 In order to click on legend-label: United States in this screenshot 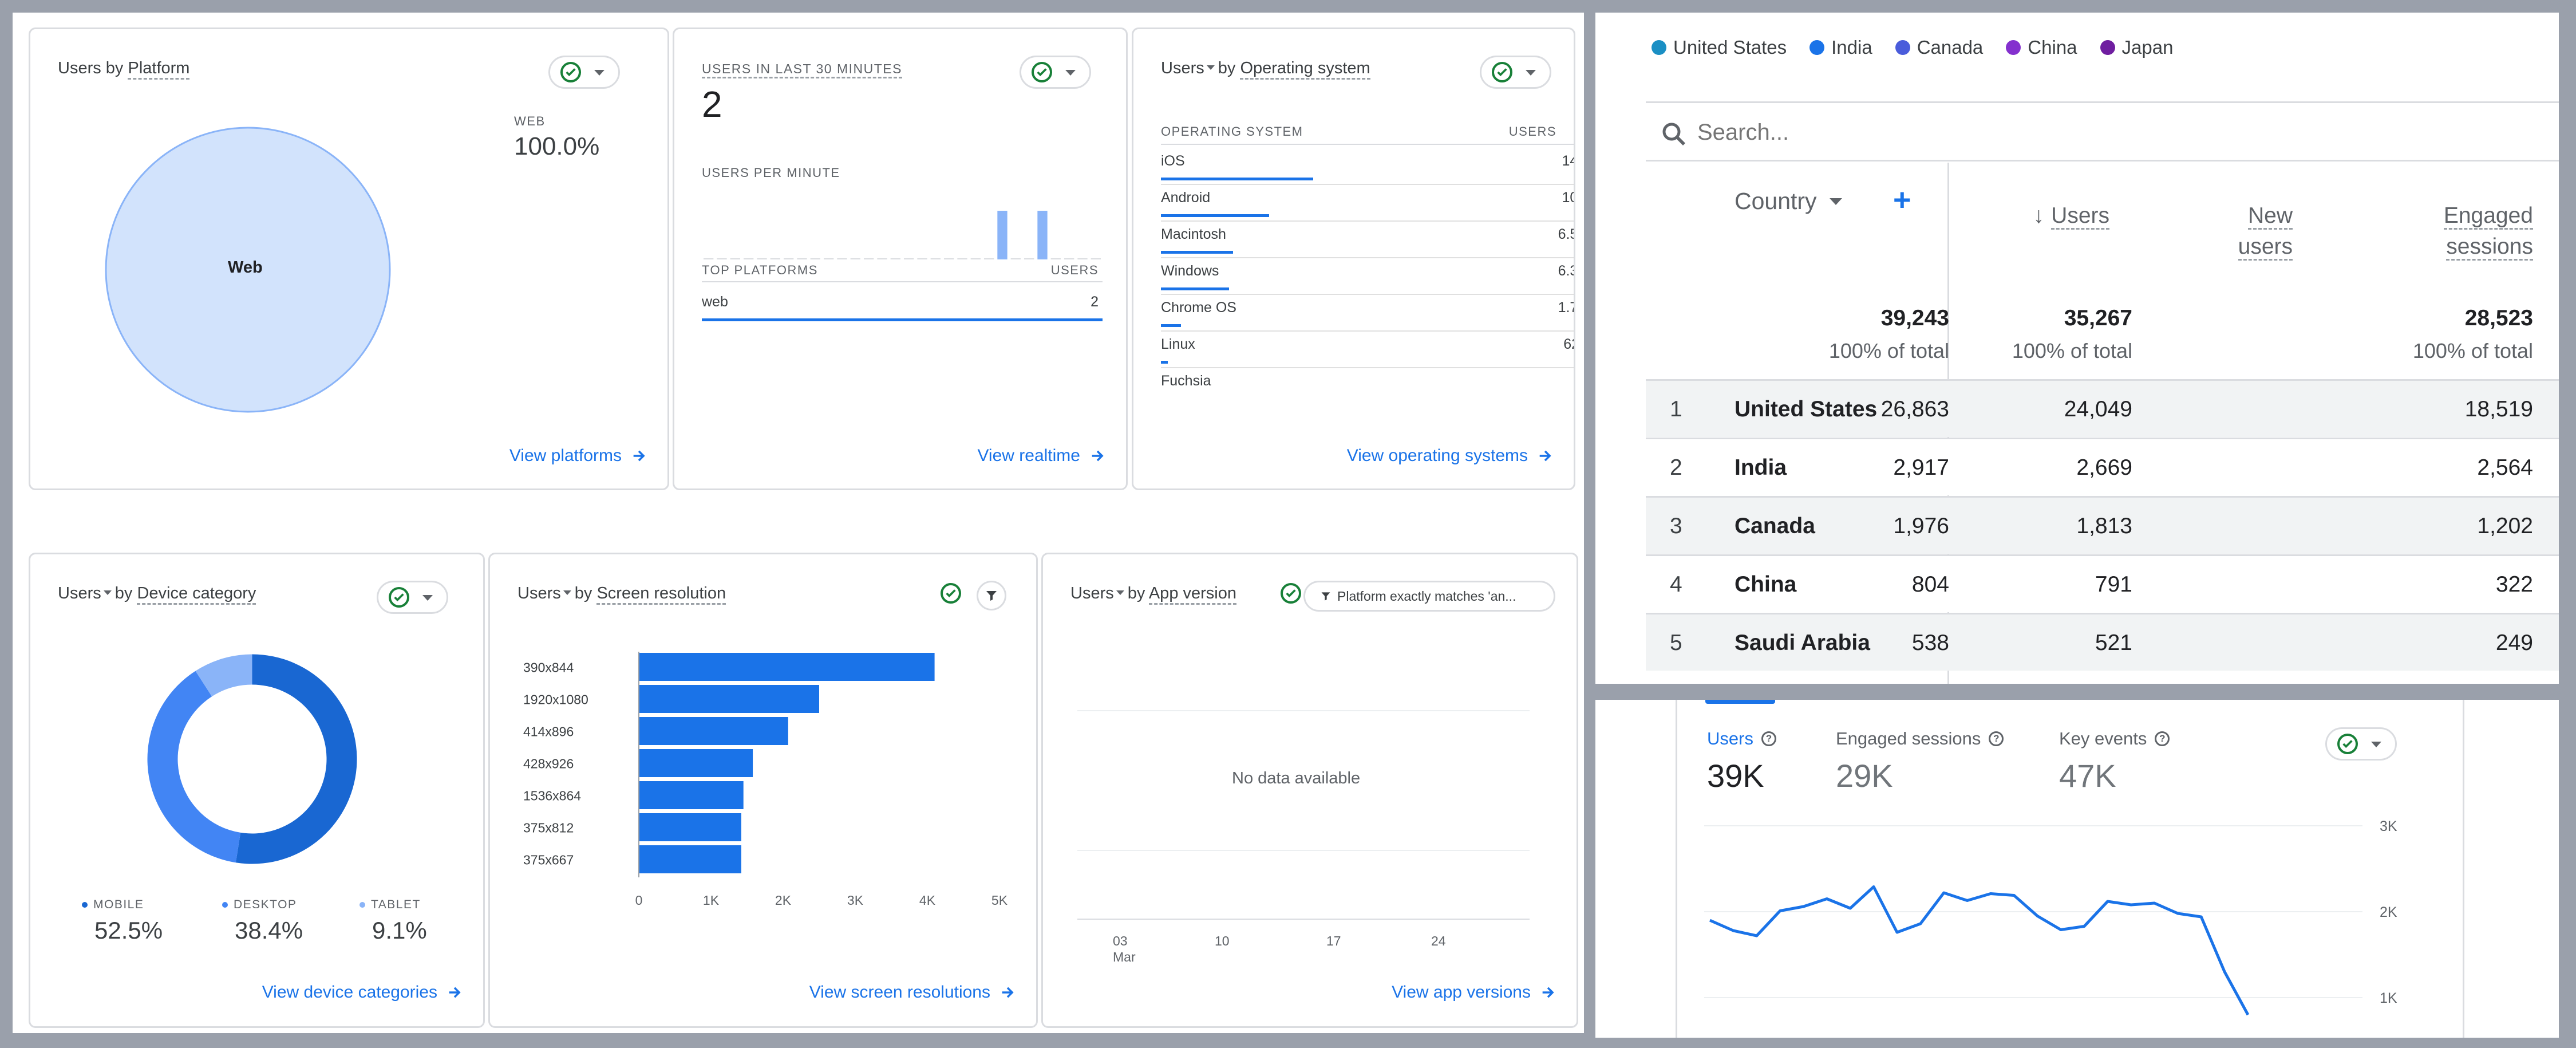, I will do `click(1730, 47)`.